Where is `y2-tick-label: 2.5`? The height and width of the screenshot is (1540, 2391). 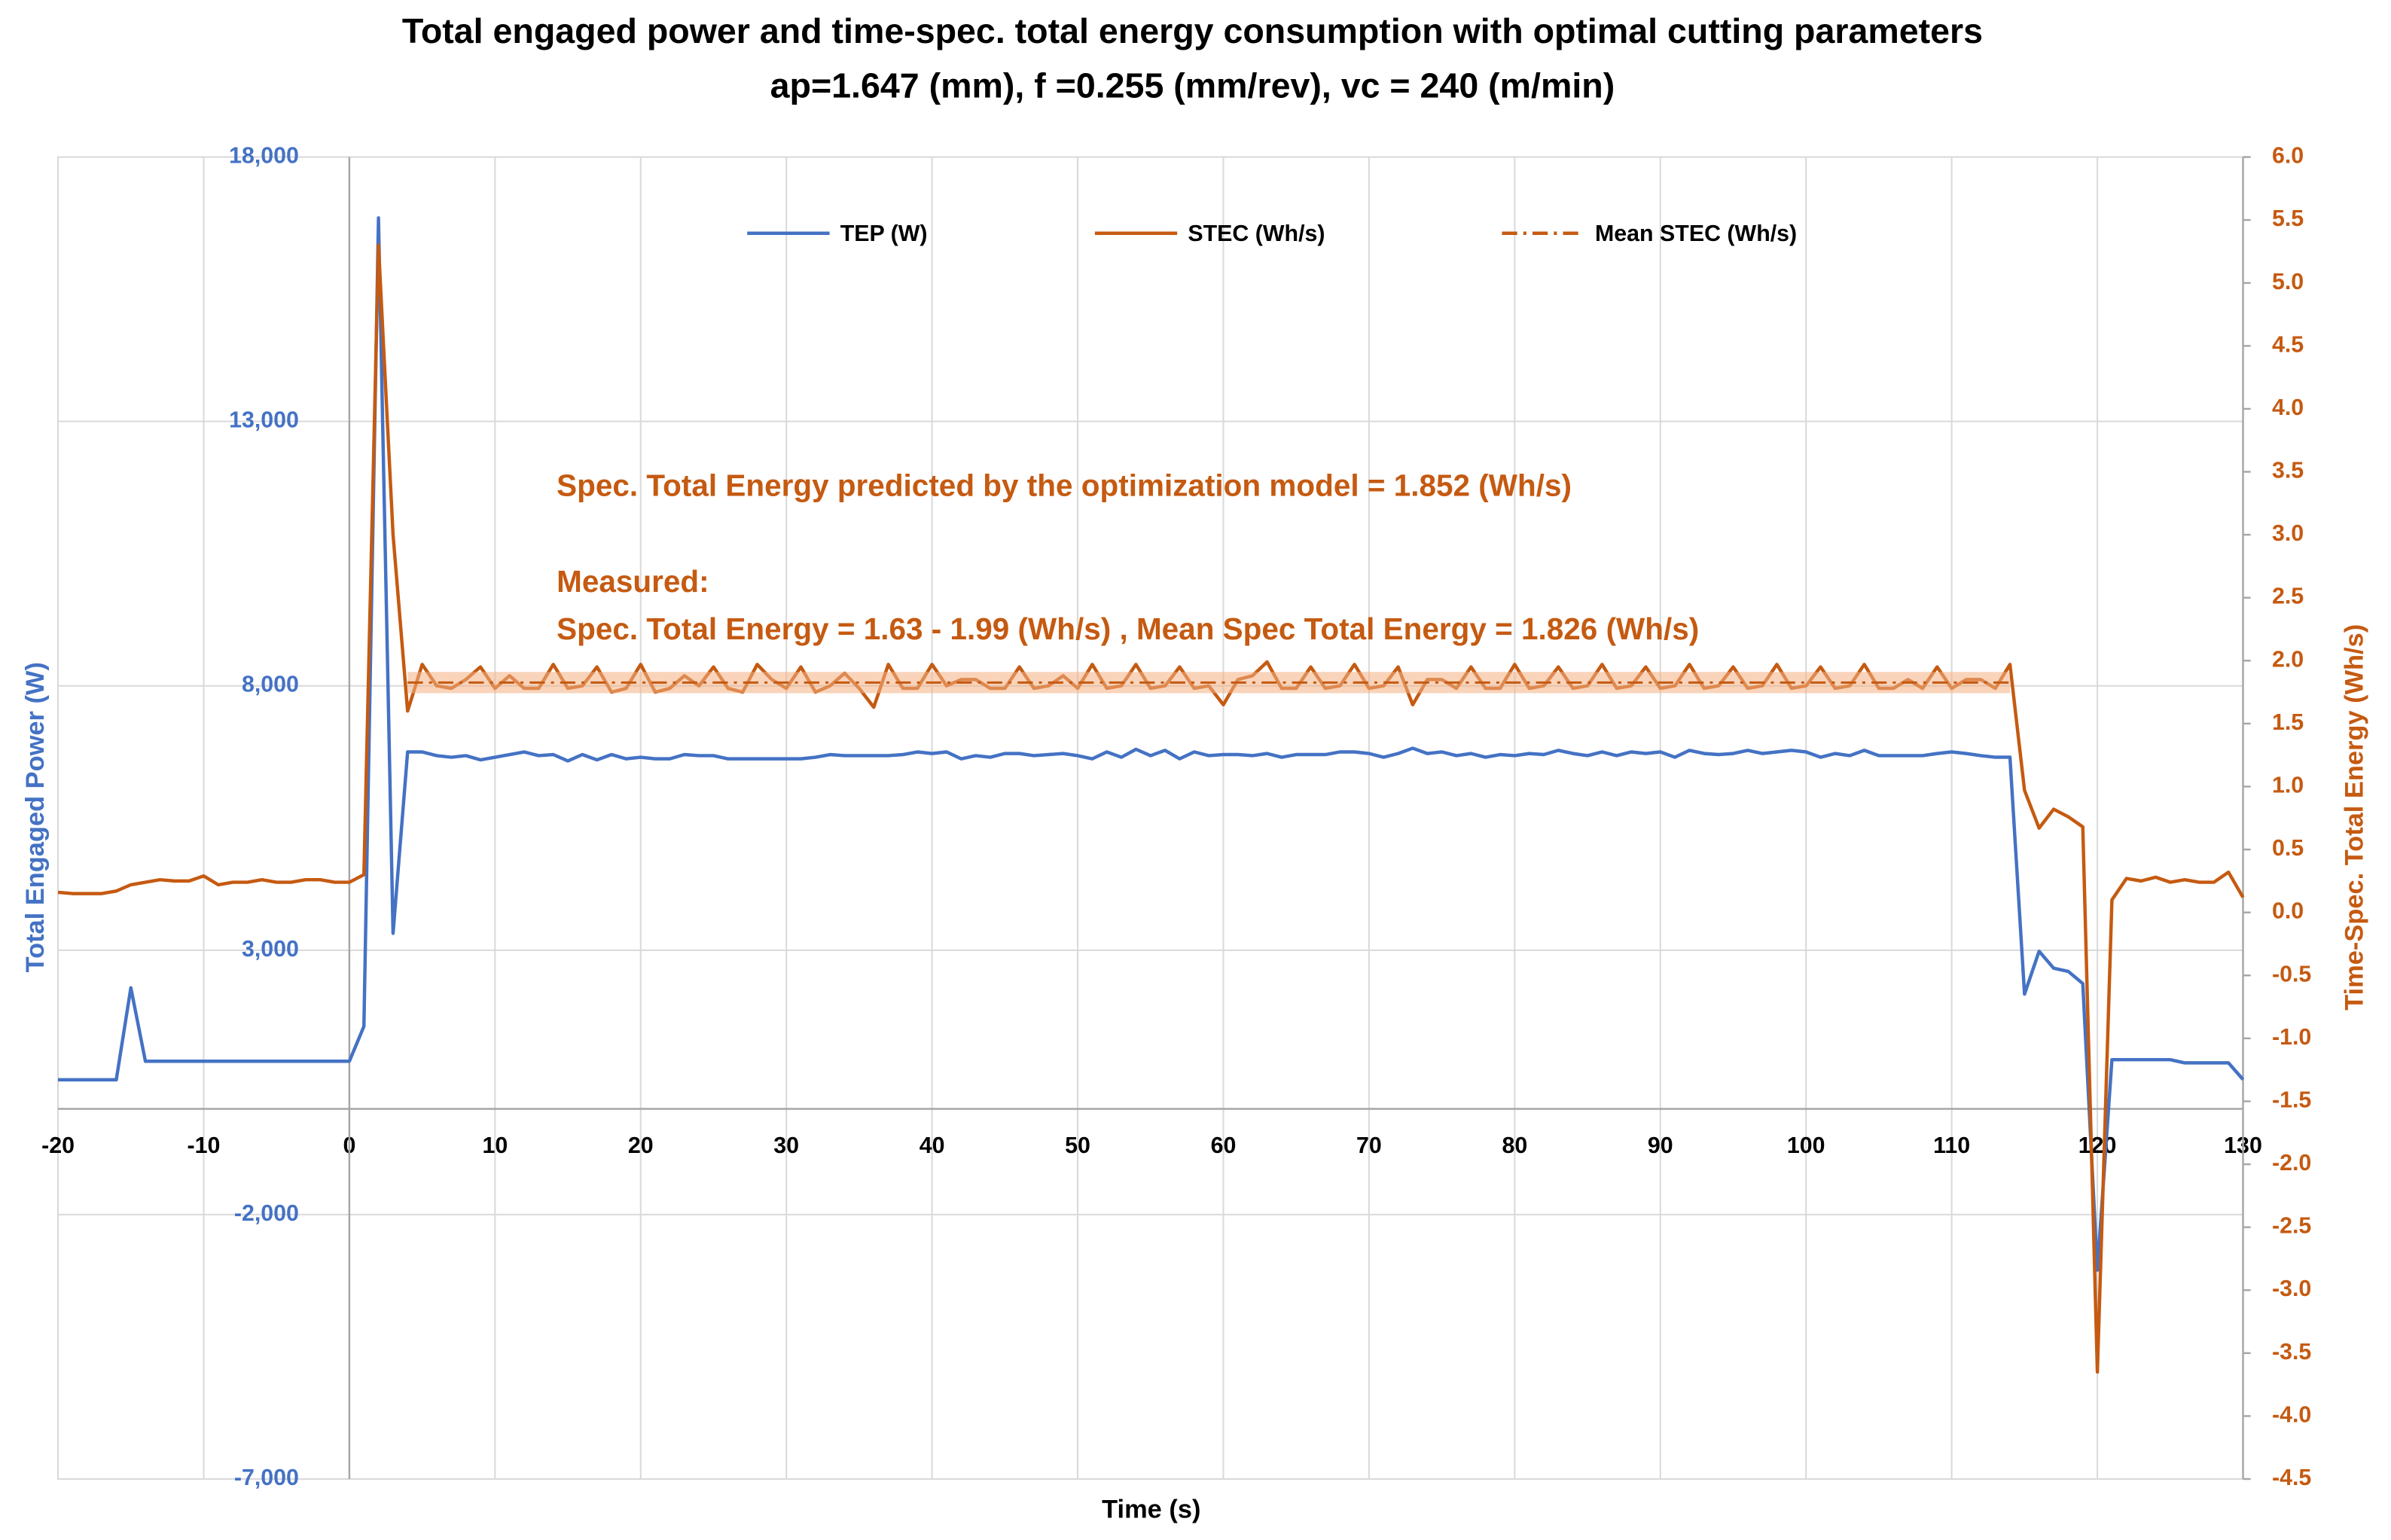 y2-tick-label: 2.5 is located at coordinates (2288, 597).